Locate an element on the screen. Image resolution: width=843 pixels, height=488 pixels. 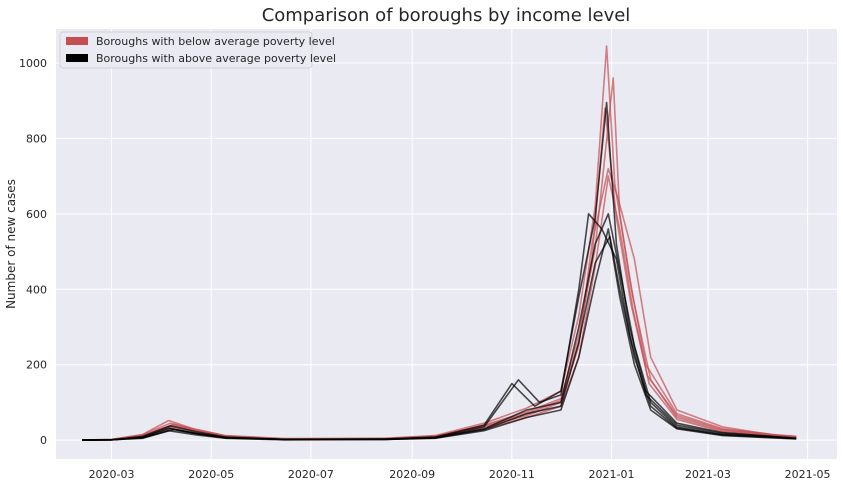
x-tick-label: 2021-05 is located at coordinates (808, 474).